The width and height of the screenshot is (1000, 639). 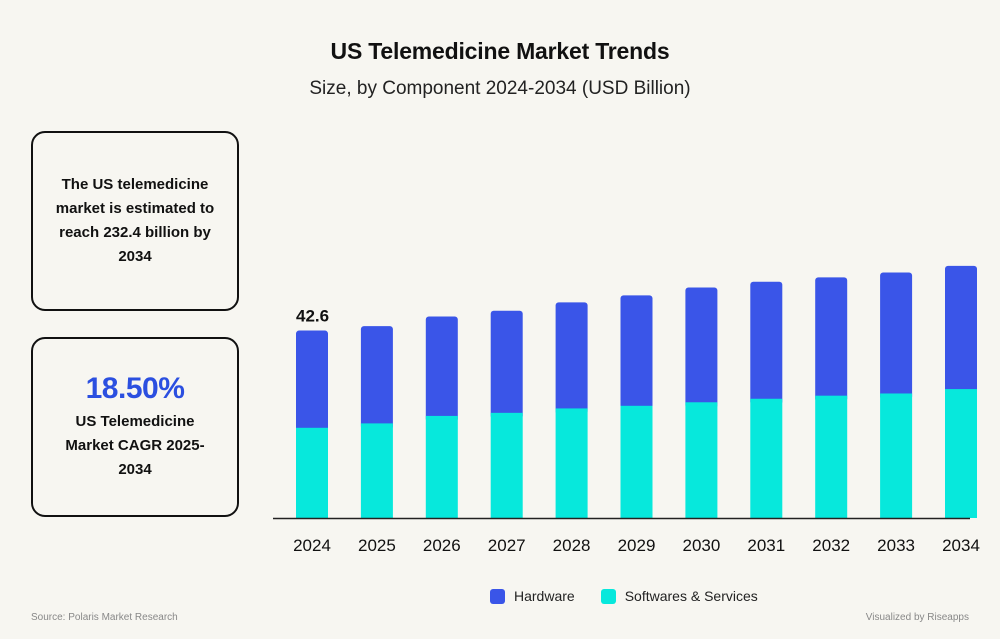 What do you see at coordinates (691, 596) in the screenshot?
I see `legend-label-software: Softwares & Services` at bounding box center [691, 596].